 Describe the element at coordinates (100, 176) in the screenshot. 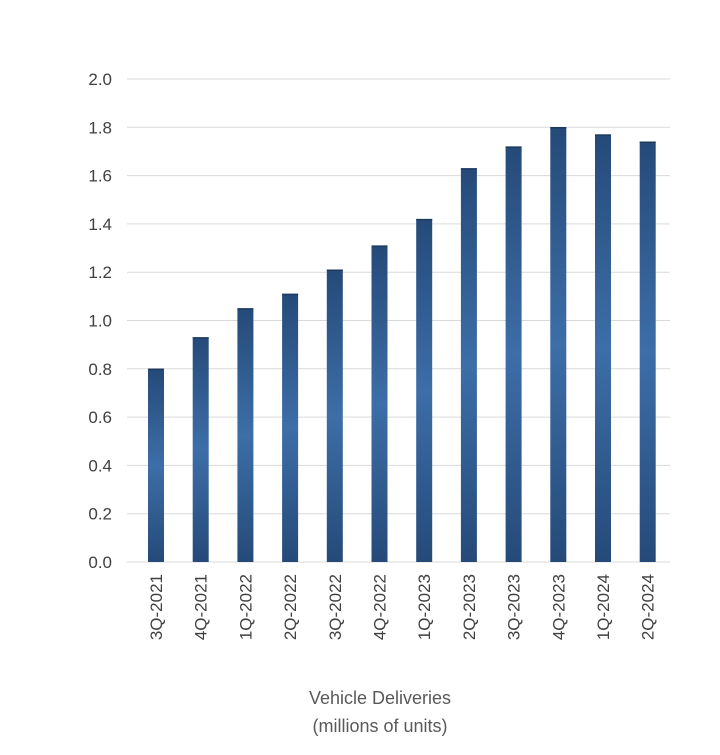

I see `y-tick-label: 1.6` at that location.